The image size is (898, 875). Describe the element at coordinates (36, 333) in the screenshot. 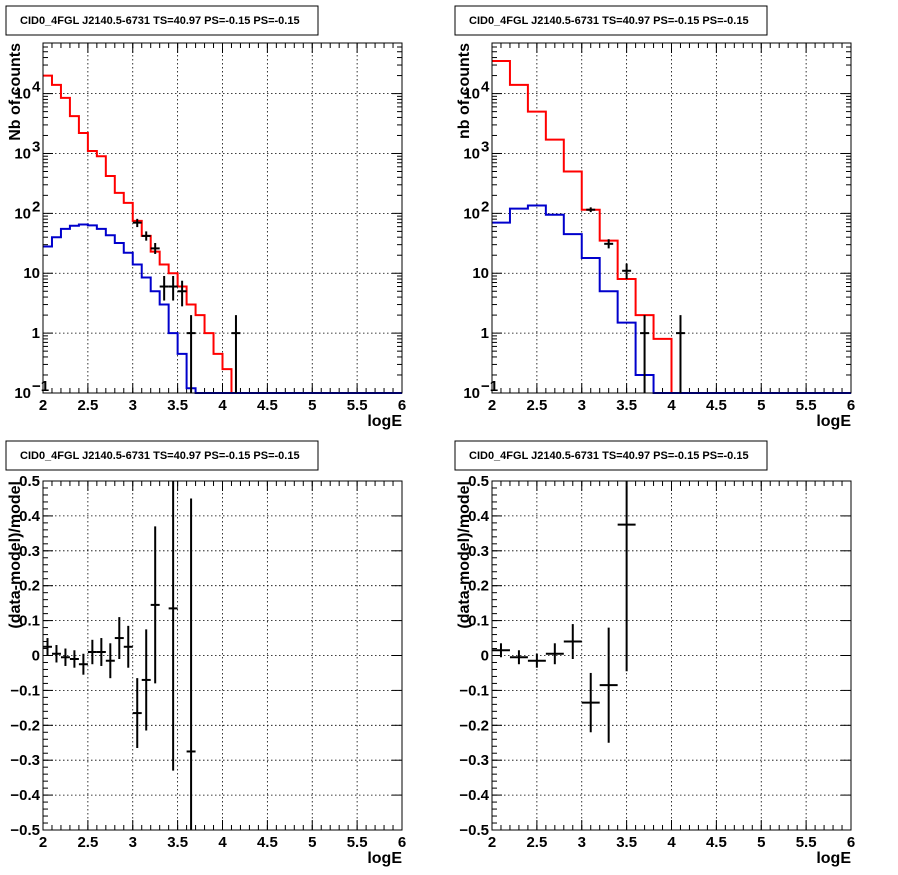

I see `y-tick-label: 1` at that location.